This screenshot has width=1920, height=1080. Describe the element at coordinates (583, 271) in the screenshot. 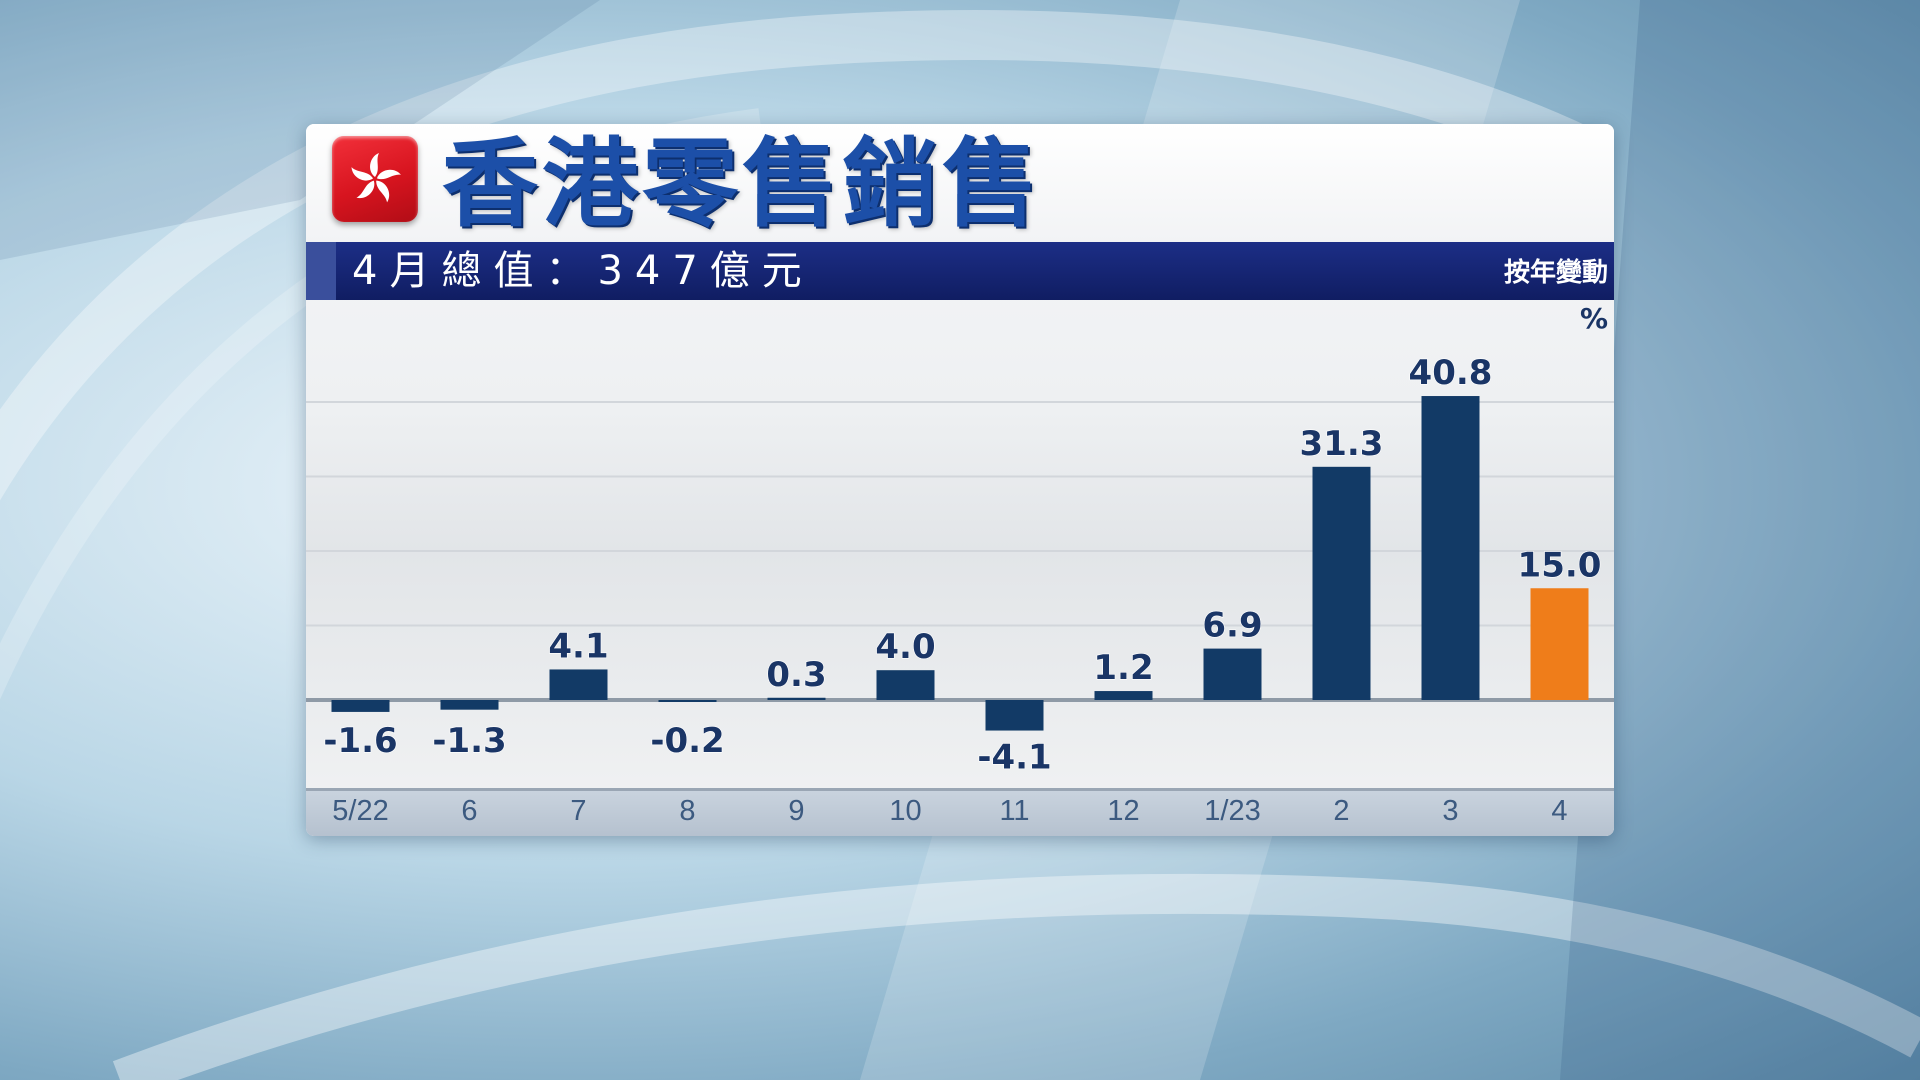

I see `subtitle-total-value: 4月總值：347億元` at that location.